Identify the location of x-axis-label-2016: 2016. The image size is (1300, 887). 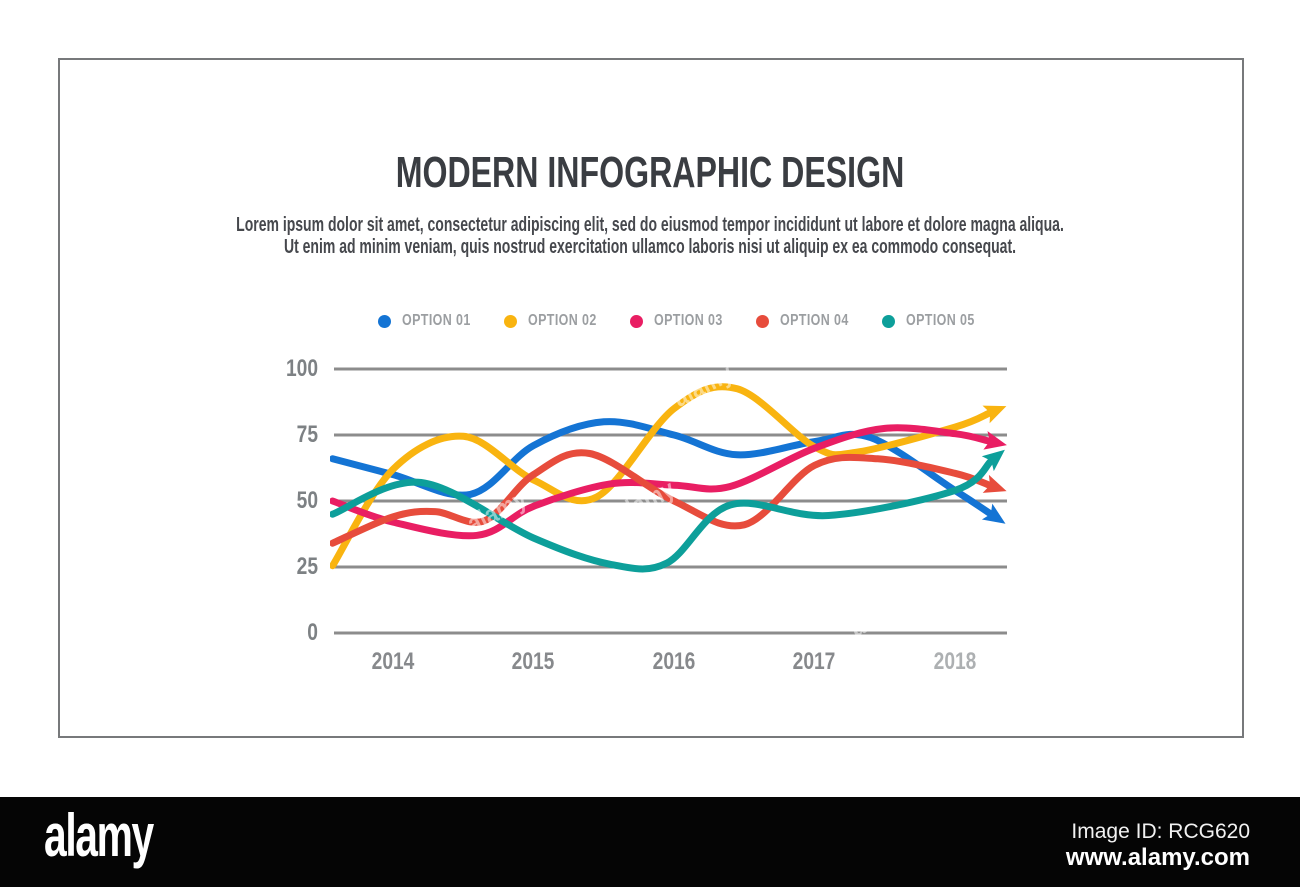
(674, 661).